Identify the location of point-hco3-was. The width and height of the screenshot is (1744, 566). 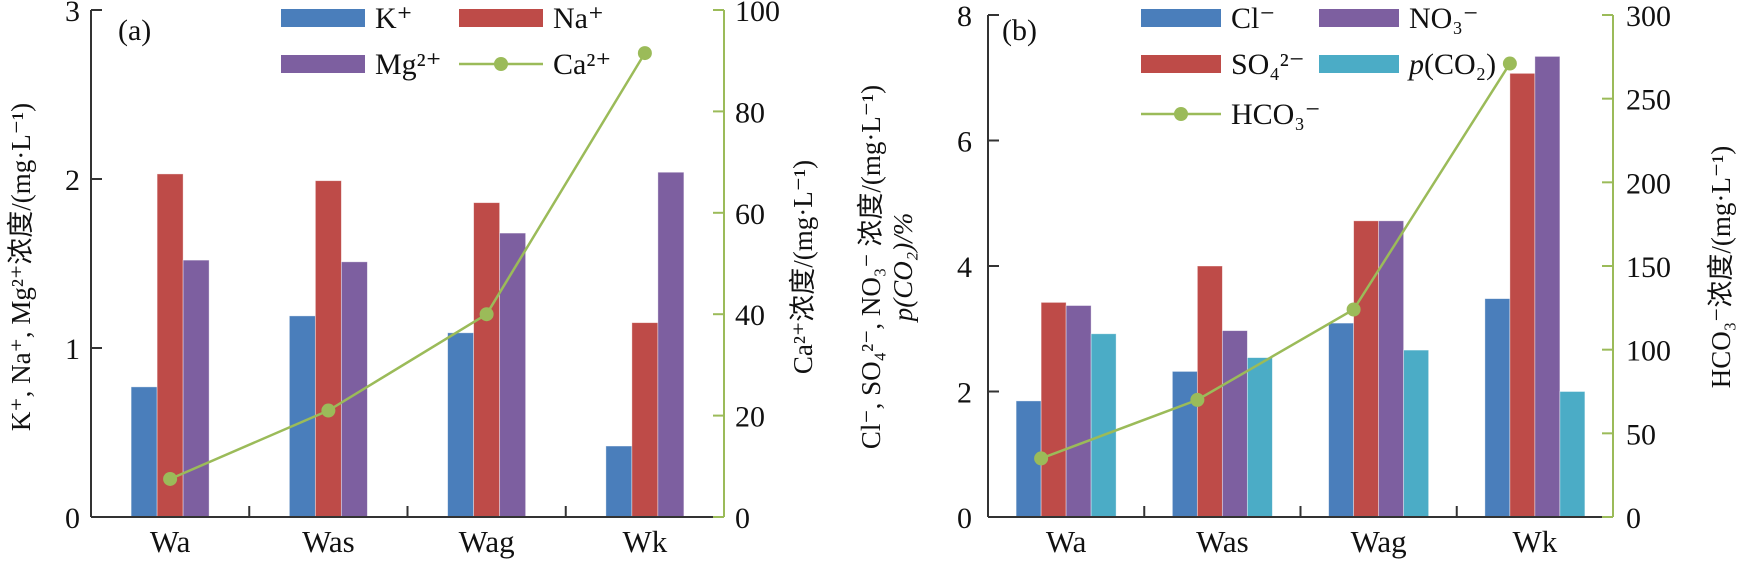
(1197, 399).